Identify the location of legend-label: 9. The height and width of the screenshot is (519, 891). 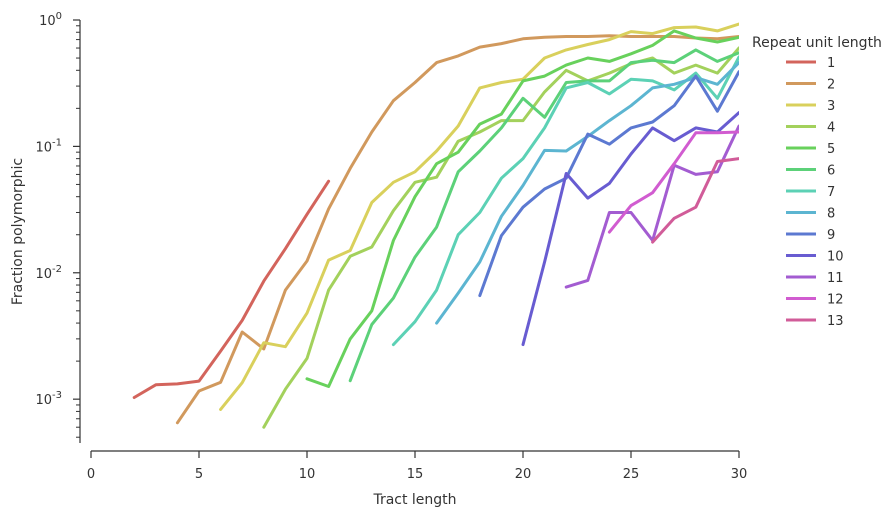
(831, 235).